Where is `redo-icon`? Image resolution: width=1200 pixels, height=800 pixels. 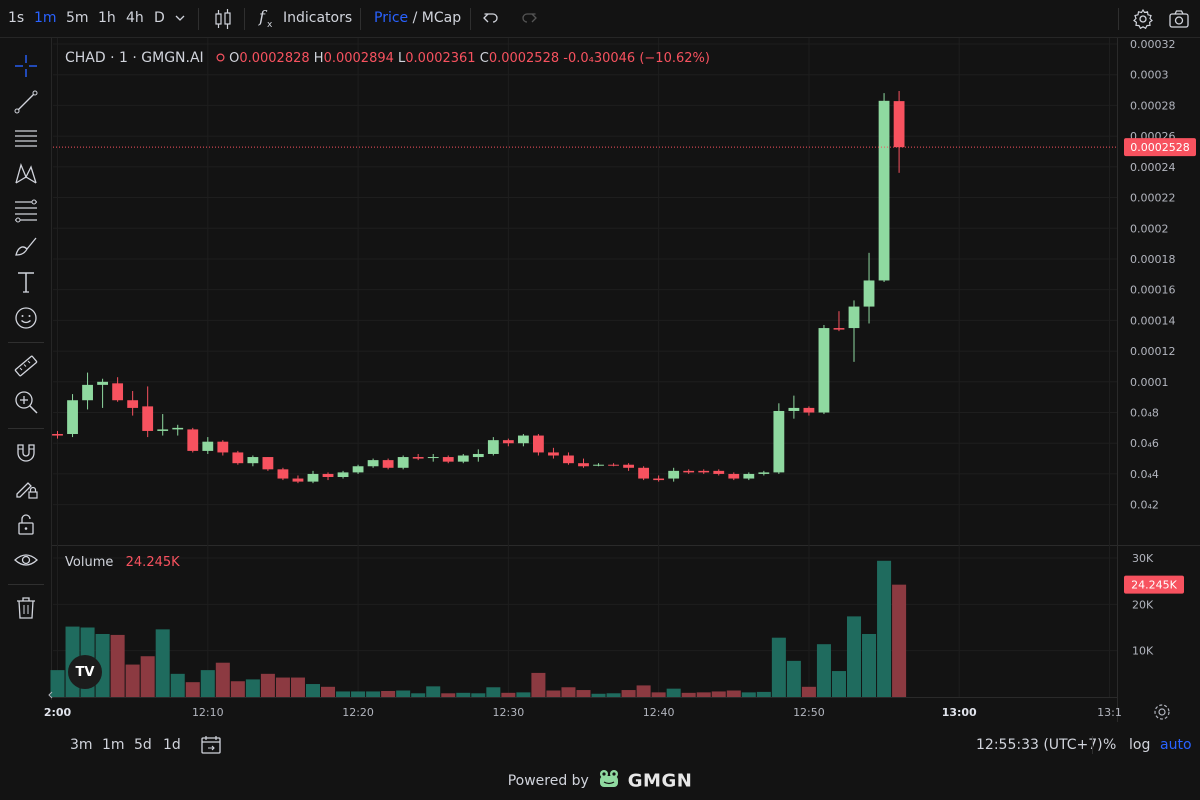
redo-icon is located at coordinates (529, 20).